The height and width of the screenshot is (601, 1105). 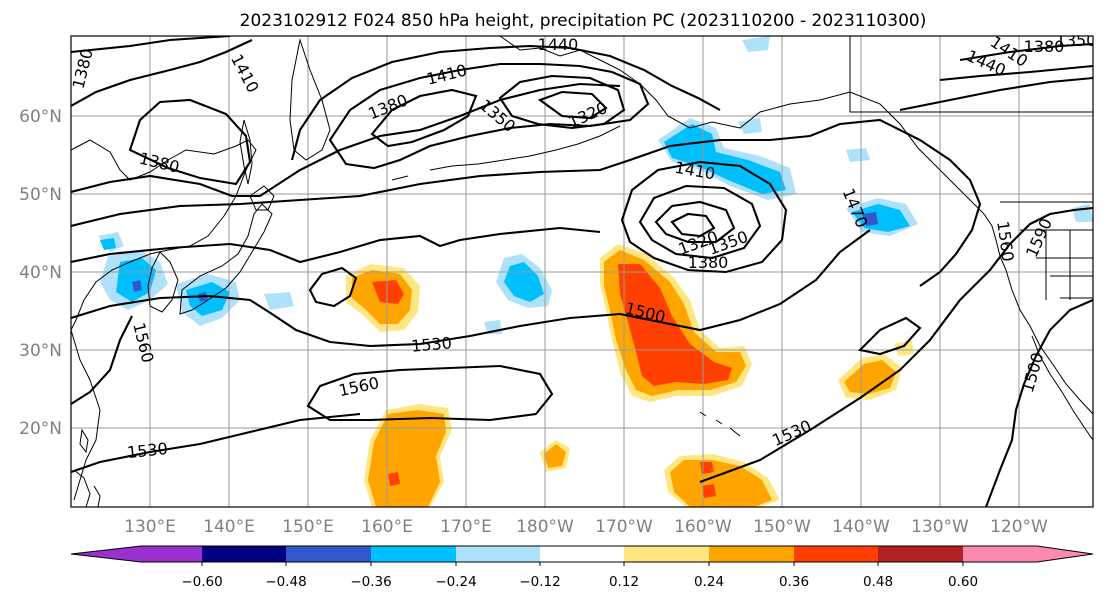 What do you see at coordinates (703, 527) in the screenshot?
I see `lon-label: 160°W` at bounding box center [703, 527].